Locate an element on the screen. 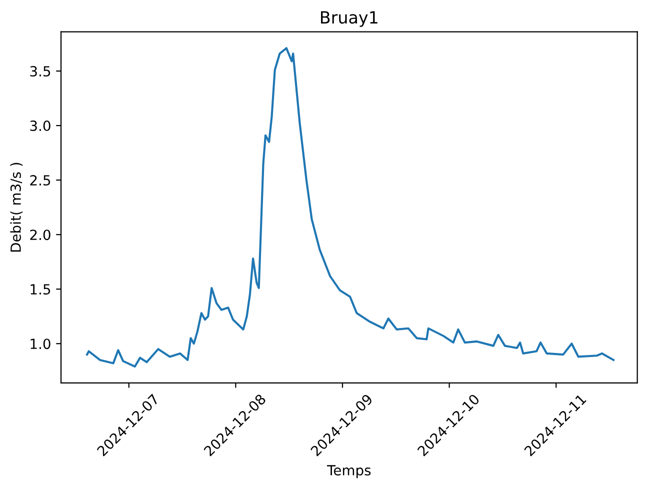  y-axis-title: Debit( m3/s ) is located at coordinates (16, 207).